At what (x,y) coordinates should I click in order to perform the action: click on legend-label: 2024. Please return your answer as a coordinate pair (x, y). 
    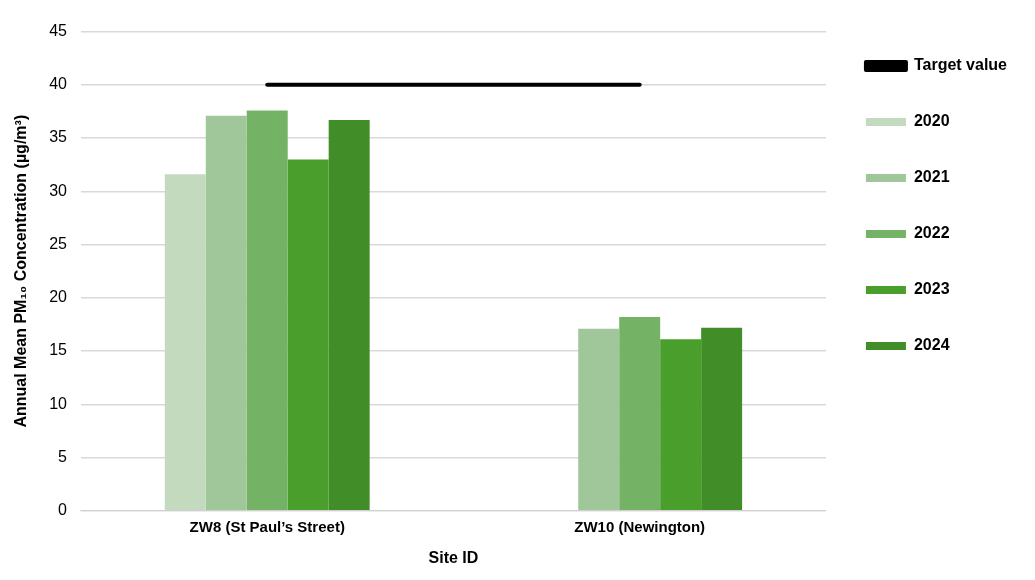
    Looking at the image, I should click on (931, 345).